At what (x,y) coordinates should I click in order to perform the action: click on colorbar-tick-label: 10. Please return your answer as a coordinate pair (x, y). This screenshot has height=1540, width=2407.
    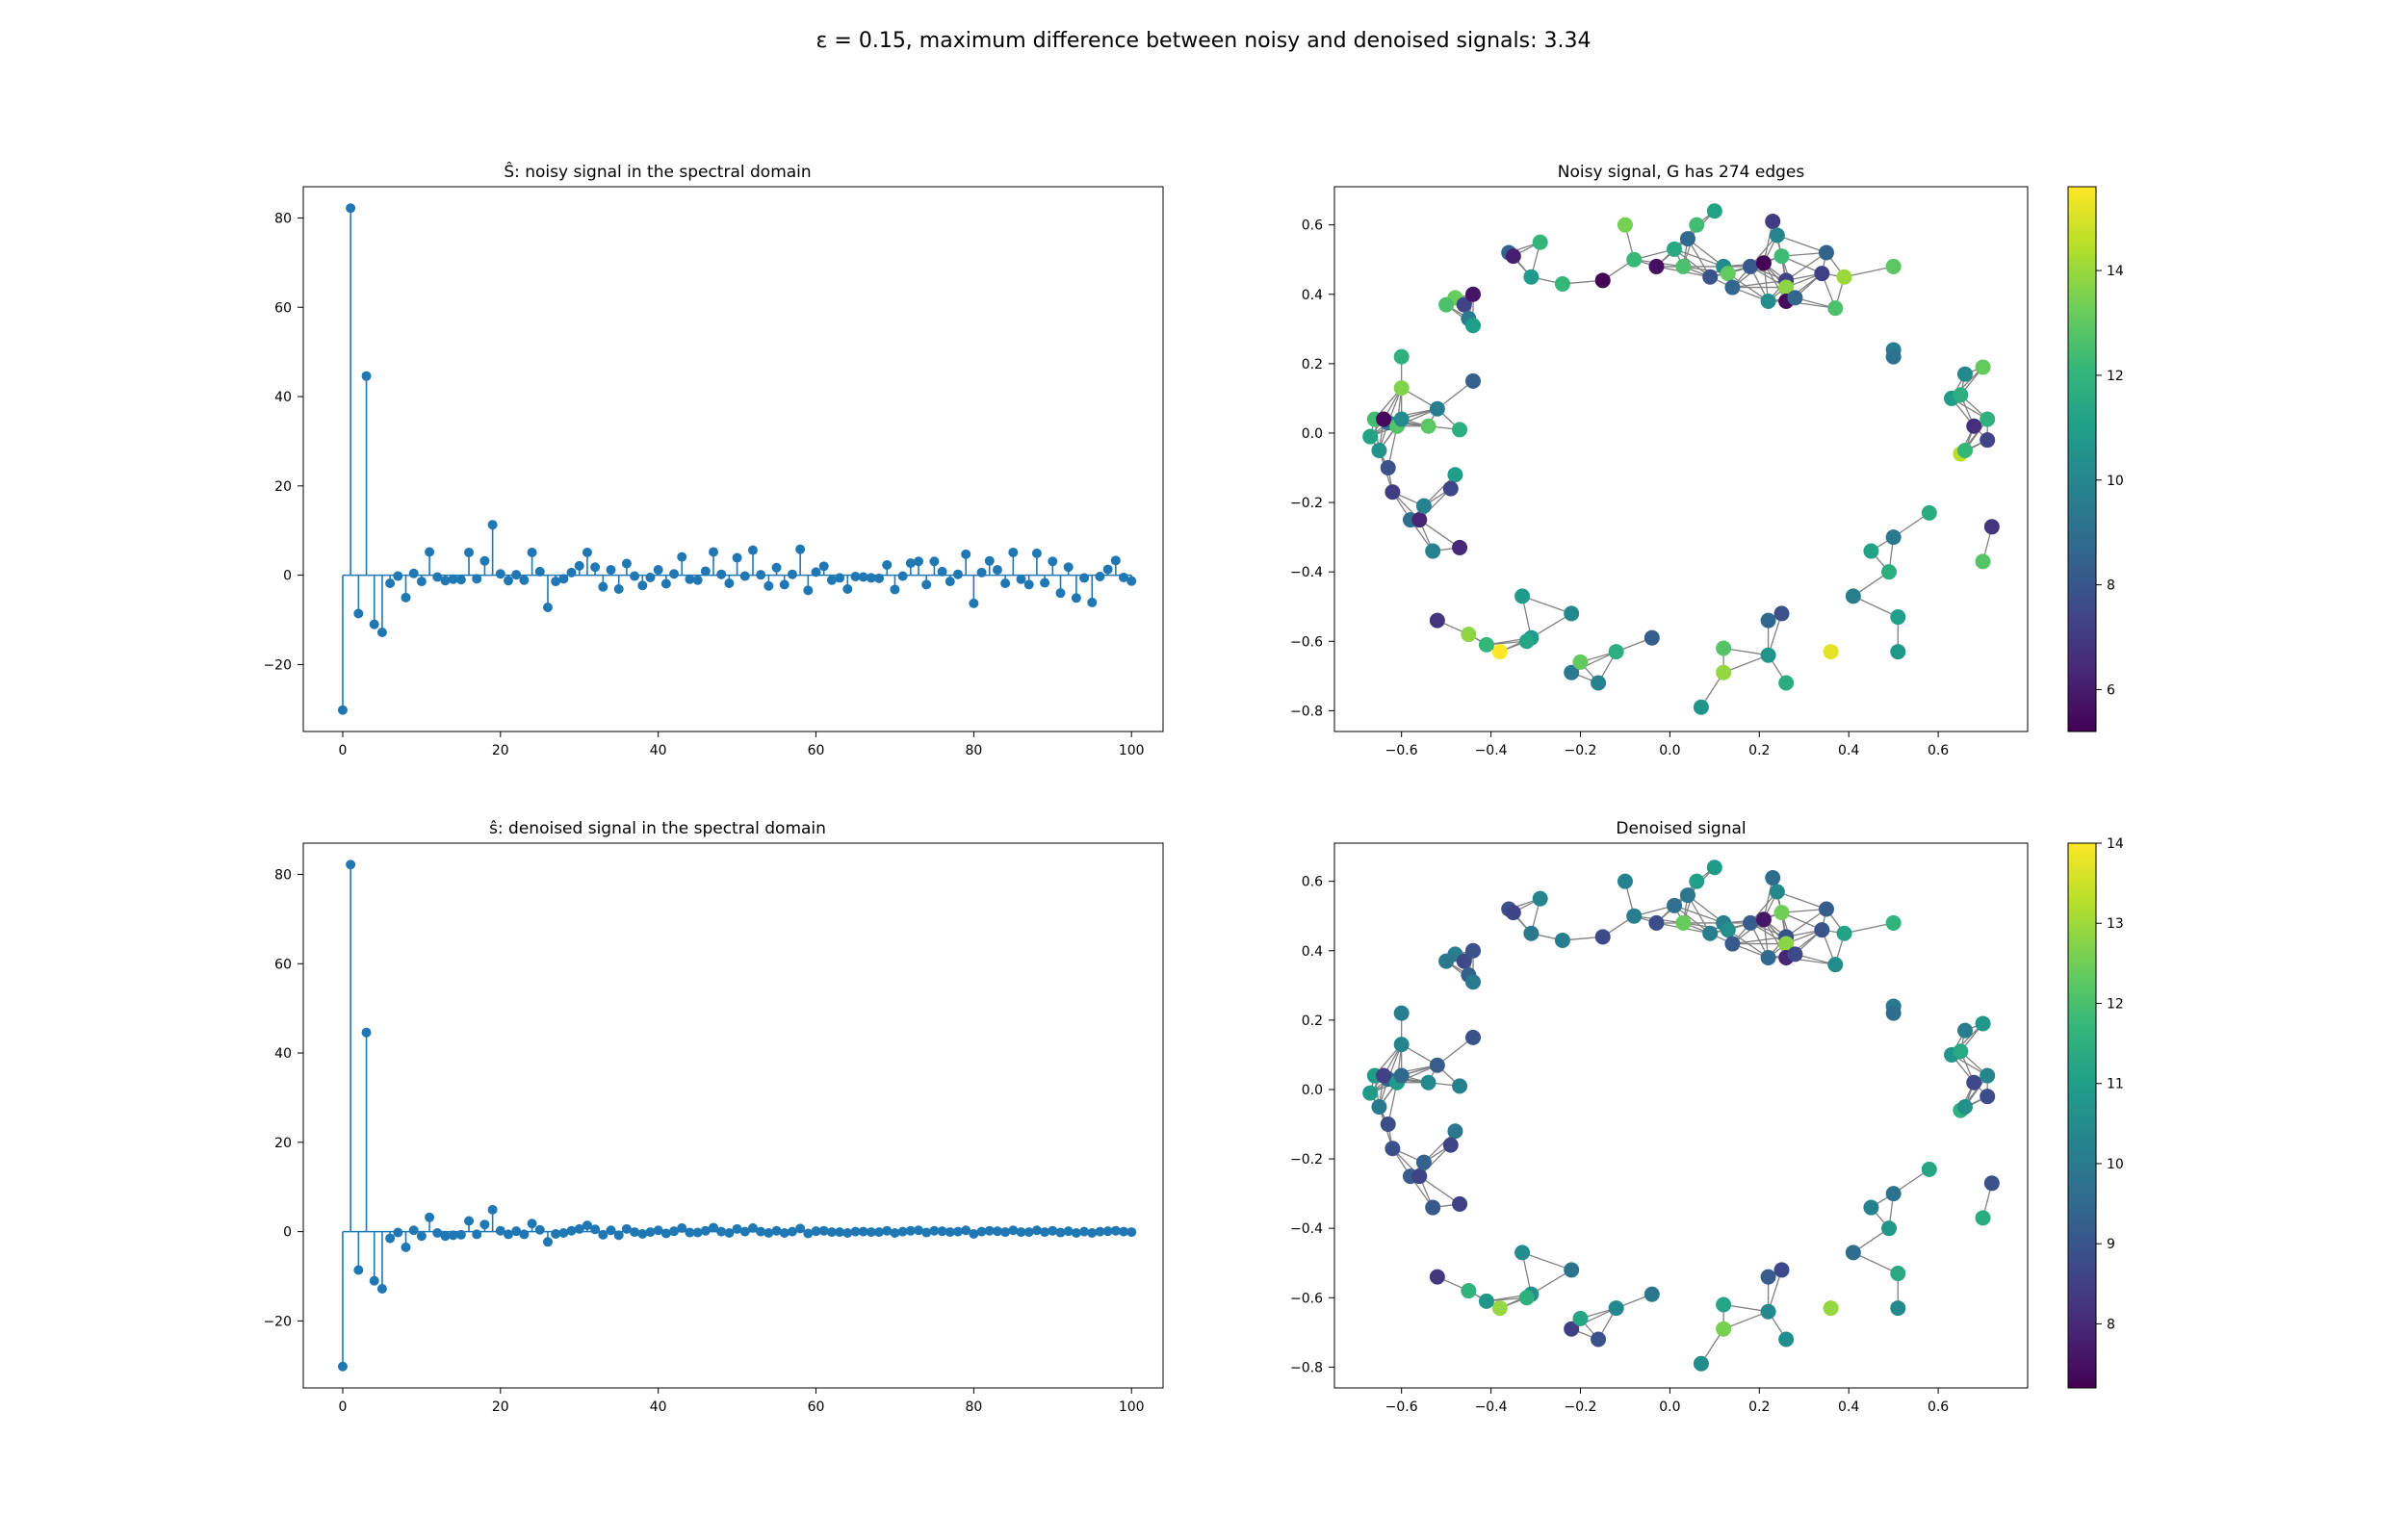
    Looking at the image, I should click on (2115, 481).